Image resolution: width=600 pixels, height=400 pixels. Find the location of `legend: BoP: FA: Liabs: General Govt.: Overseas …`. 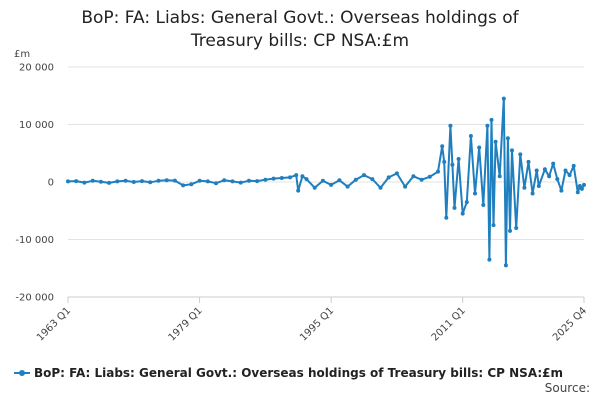

legend: BoP: FA: Liabs: General Govt.: Overseas … is located at coordinates (288, 373).